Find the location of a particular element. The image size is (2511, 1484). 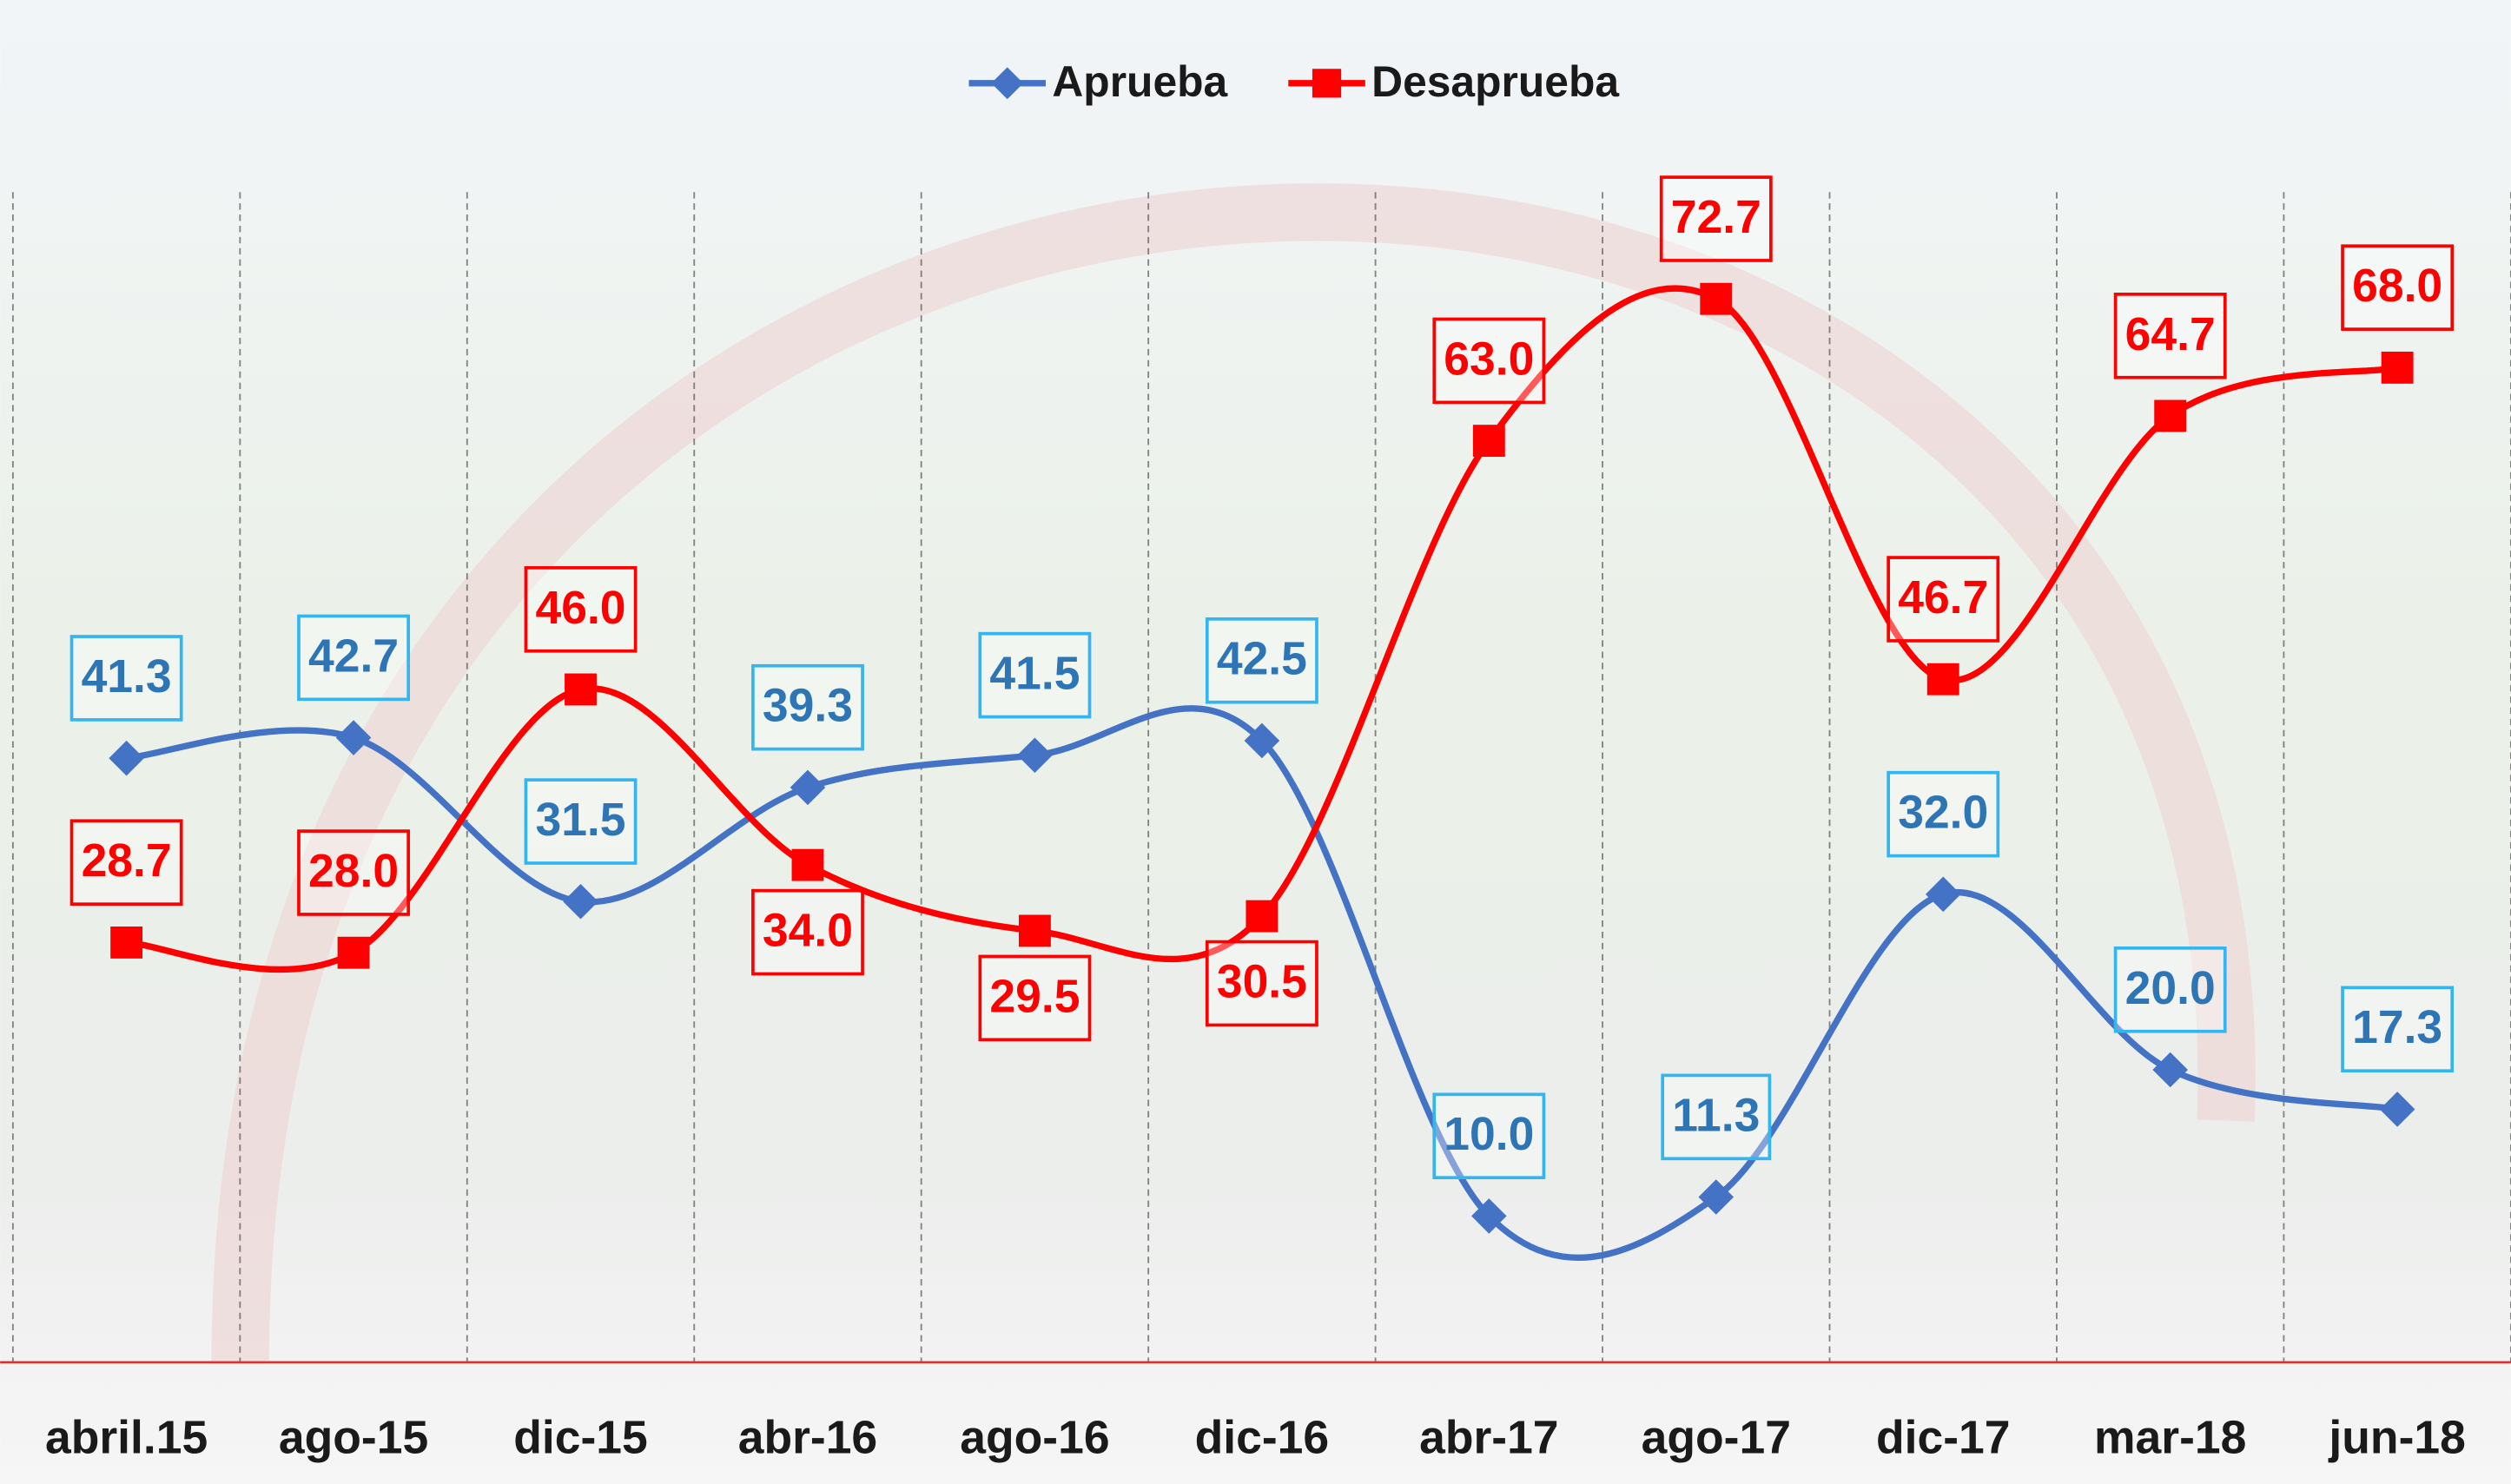

data-label: 72.7 is located at coordinates (1716, 217).